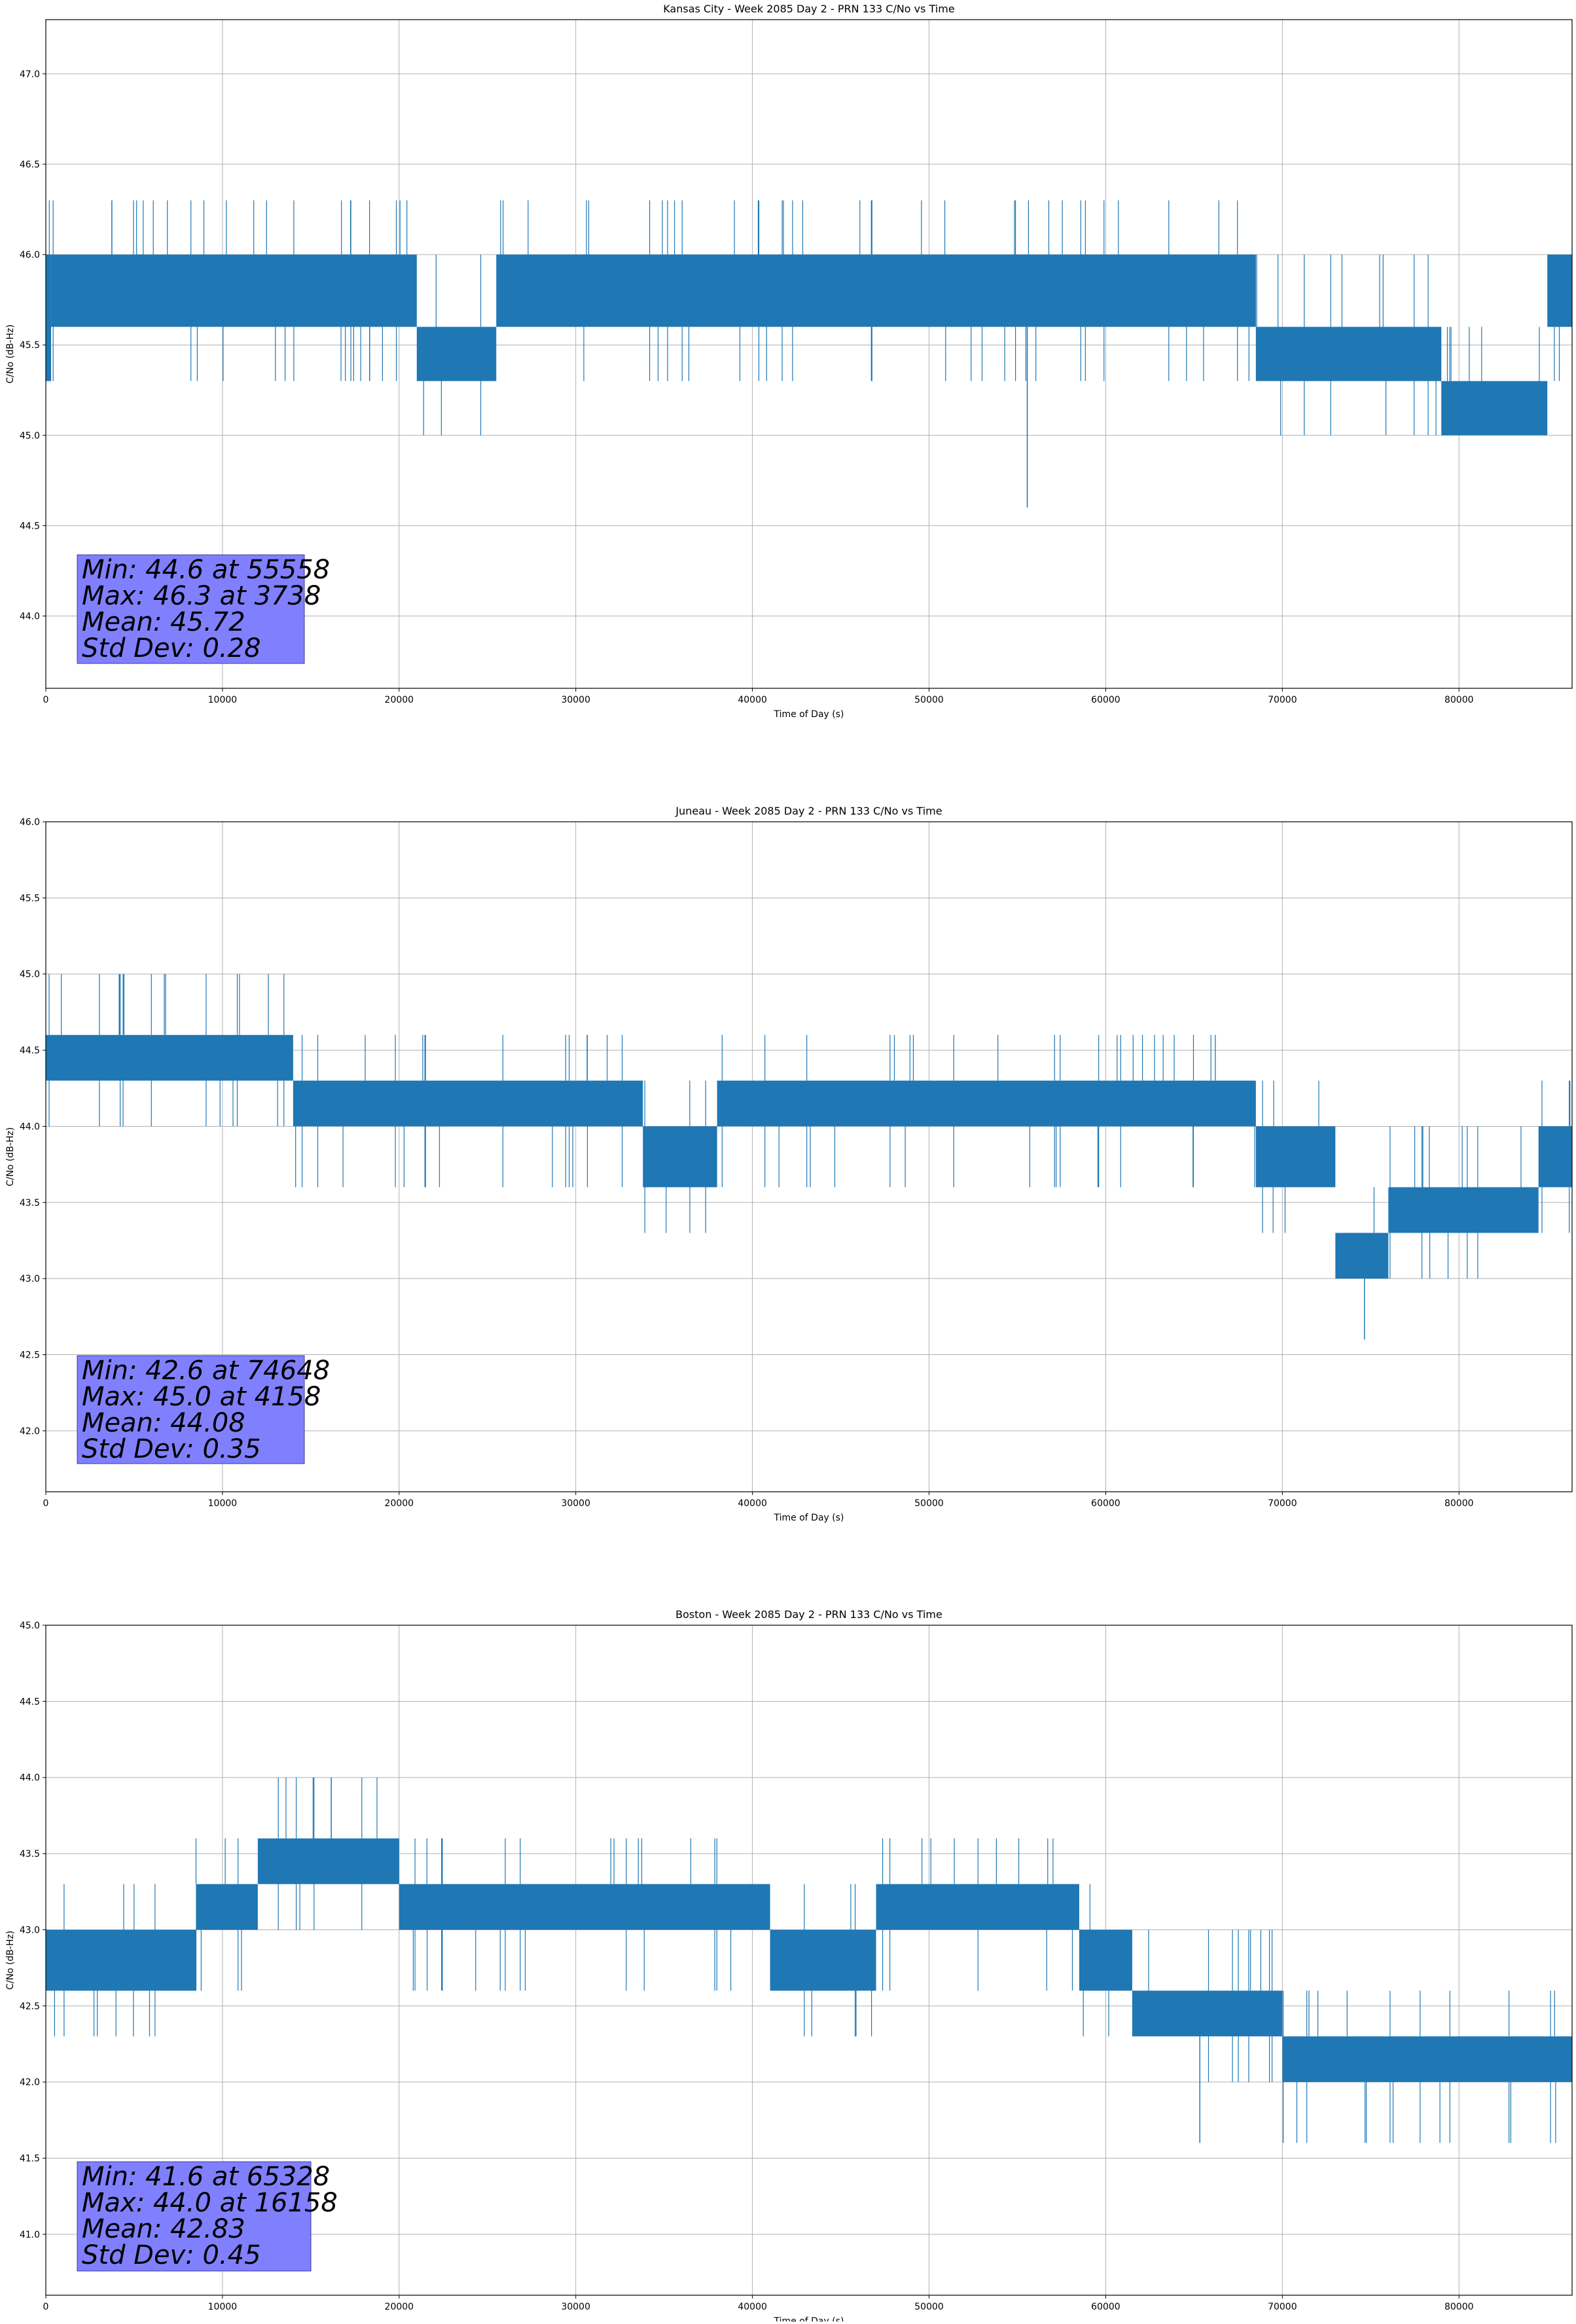 The height and width of the screenshot is (2324, 1576). I want to click on data-series, so click(809, 354).